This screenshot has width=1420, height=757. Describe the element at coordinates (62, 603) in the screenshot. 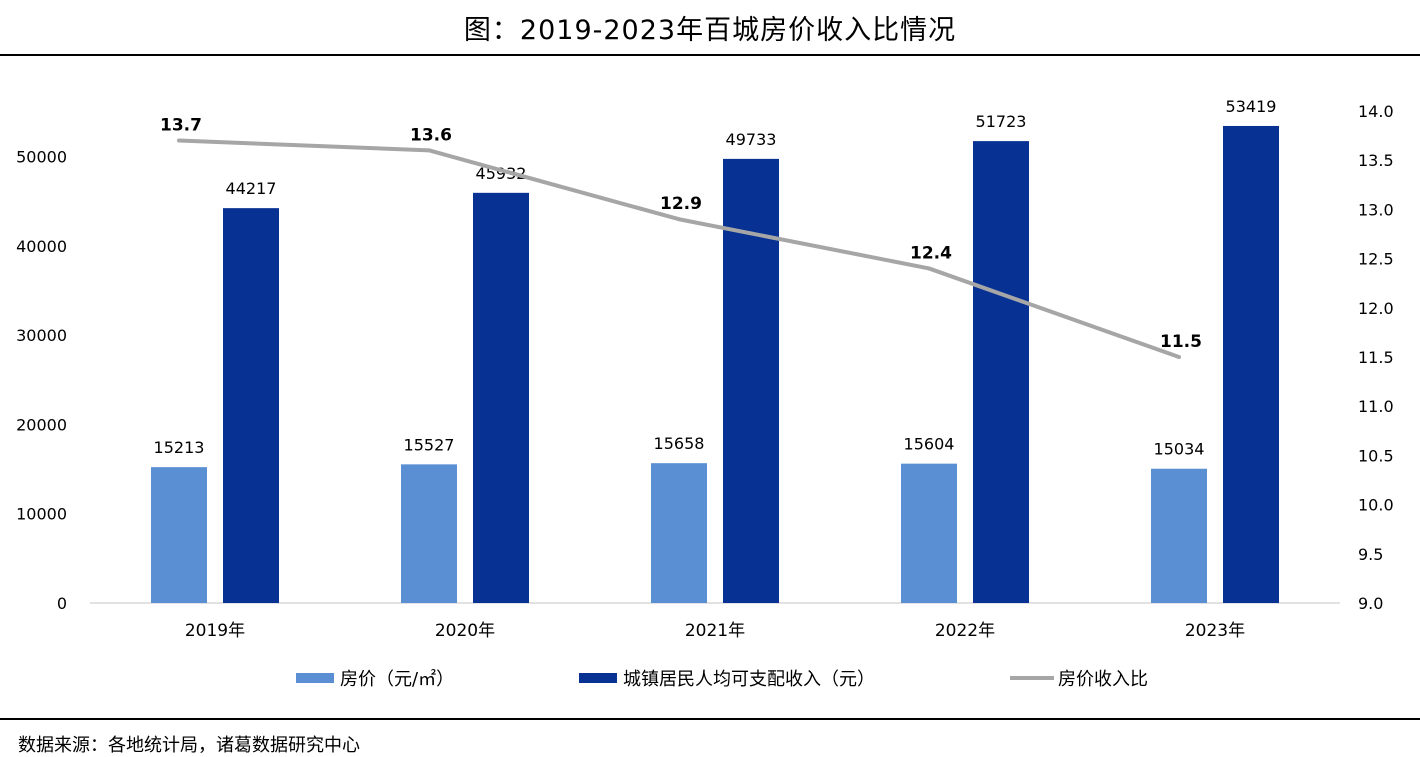

I see `left-axis-tick-label: 0` at that location.